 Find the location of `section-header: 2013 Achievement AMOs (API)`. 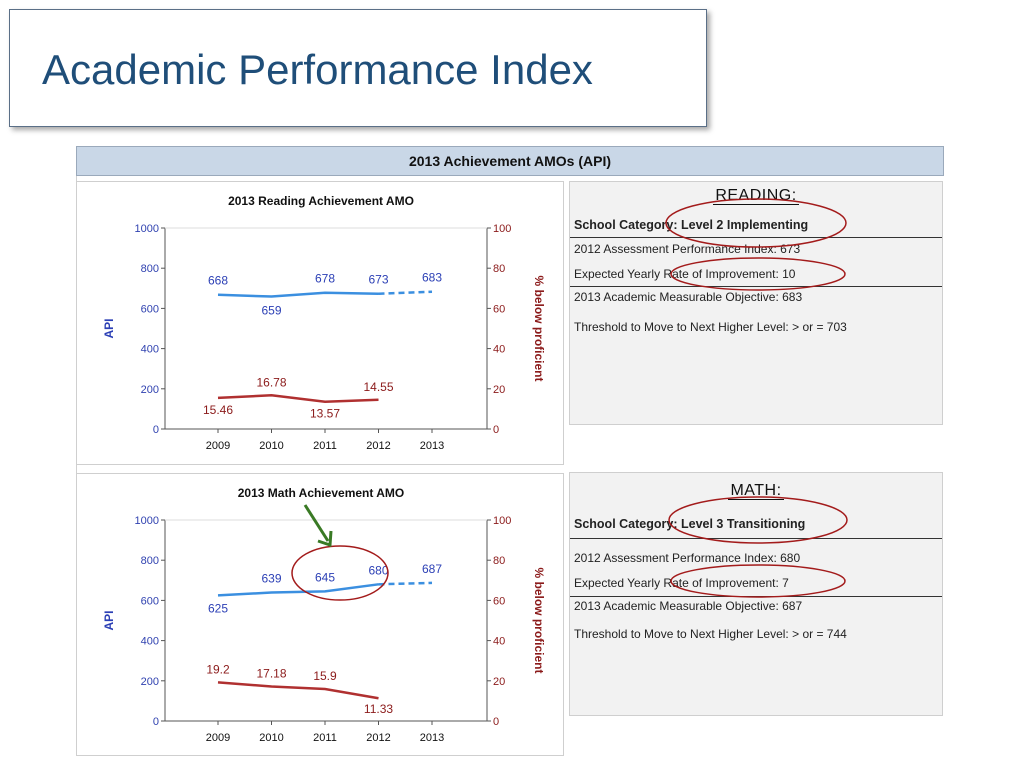

section-header: 2013 Achievement AMOs (API) is located at coordinates (510, 161).